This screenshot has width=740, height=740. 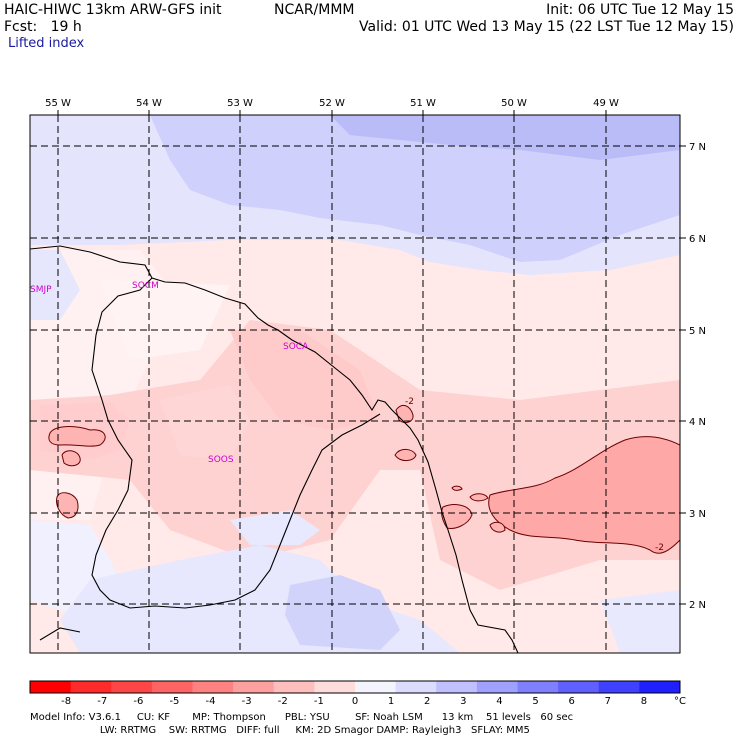 What do you see at coordinates (240, 103) in the screenshot?
I see `lon-label-53w: 53 W` at bounding box center [240, 103].